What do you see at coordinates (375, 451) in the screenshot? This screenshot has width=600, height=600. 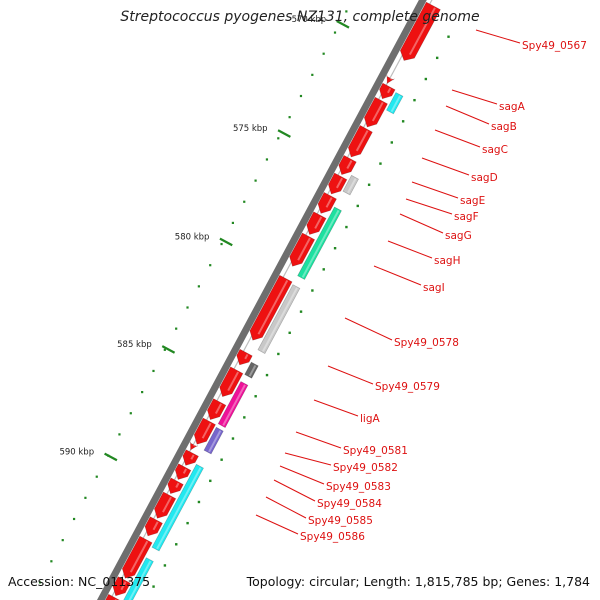 I see `gene-label: Spy49_0581` at bounding box center [375, 451].